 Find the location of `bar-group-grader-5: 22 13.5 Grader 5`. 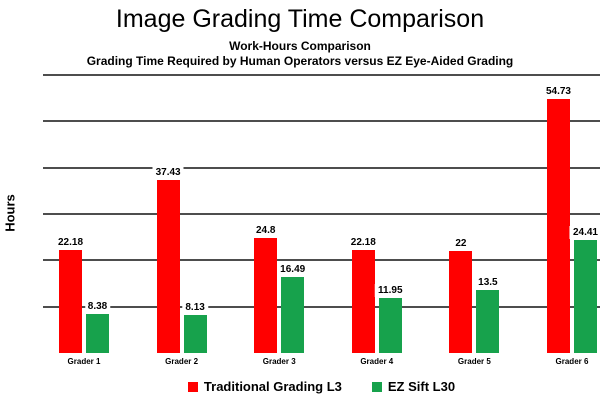

bar-group-grader-5: 22 13.5 Grader 5 is located at coordinates (475, 301).